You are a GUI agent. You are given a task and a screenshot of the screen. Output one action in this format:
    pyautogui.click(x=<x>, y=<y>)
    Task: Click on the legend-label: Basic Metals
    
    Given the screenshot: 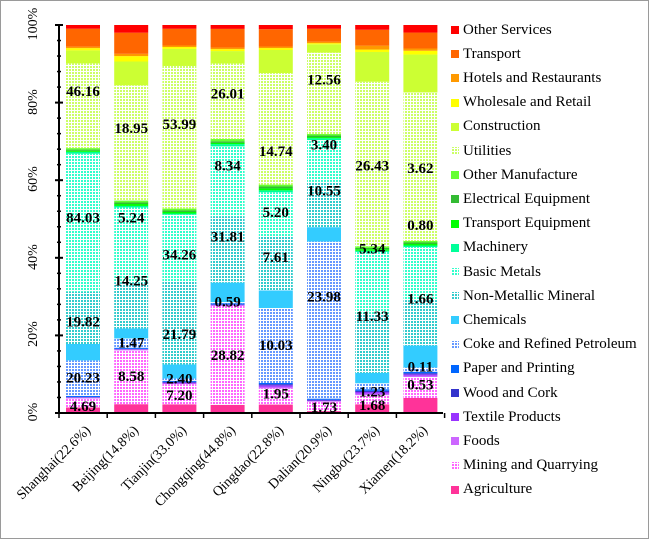 What is the action you would take?
    pyautogui.click(x=502, y=271)
    